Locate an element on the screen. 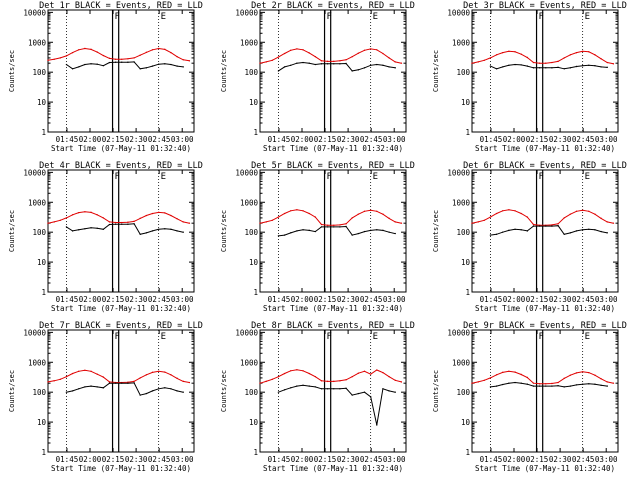 The width and height of the screenshot is (640, 480). marker-f: F is located at coordinates (541, 177).